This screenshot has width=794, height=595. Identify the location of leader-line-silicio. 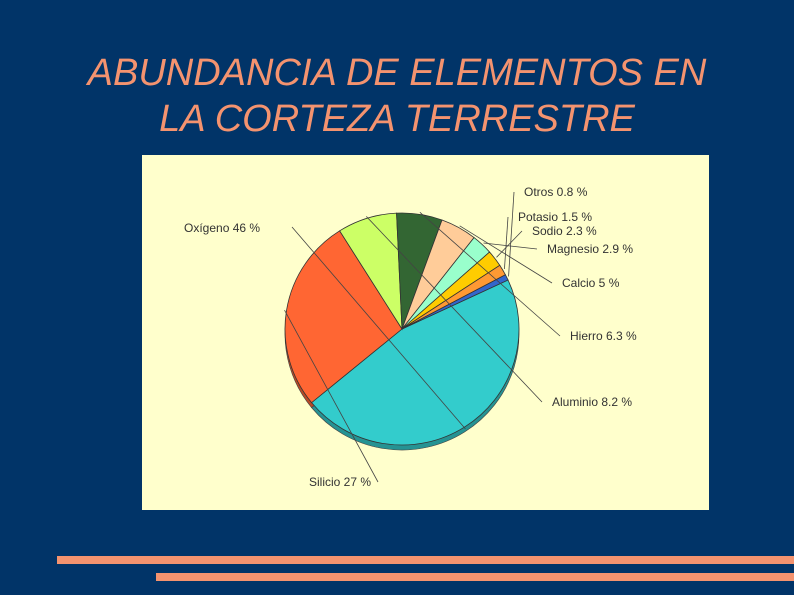
(331, 396).